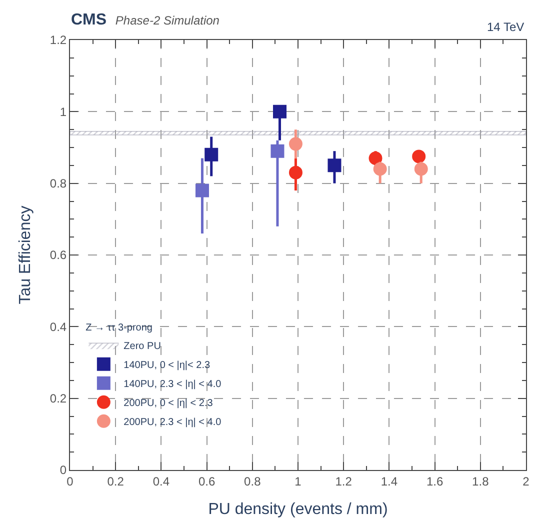 The image size is (546, 527). I want to click on legend-label: 200PU, 2.3 < |η| < 4.0, so click(173, 422).